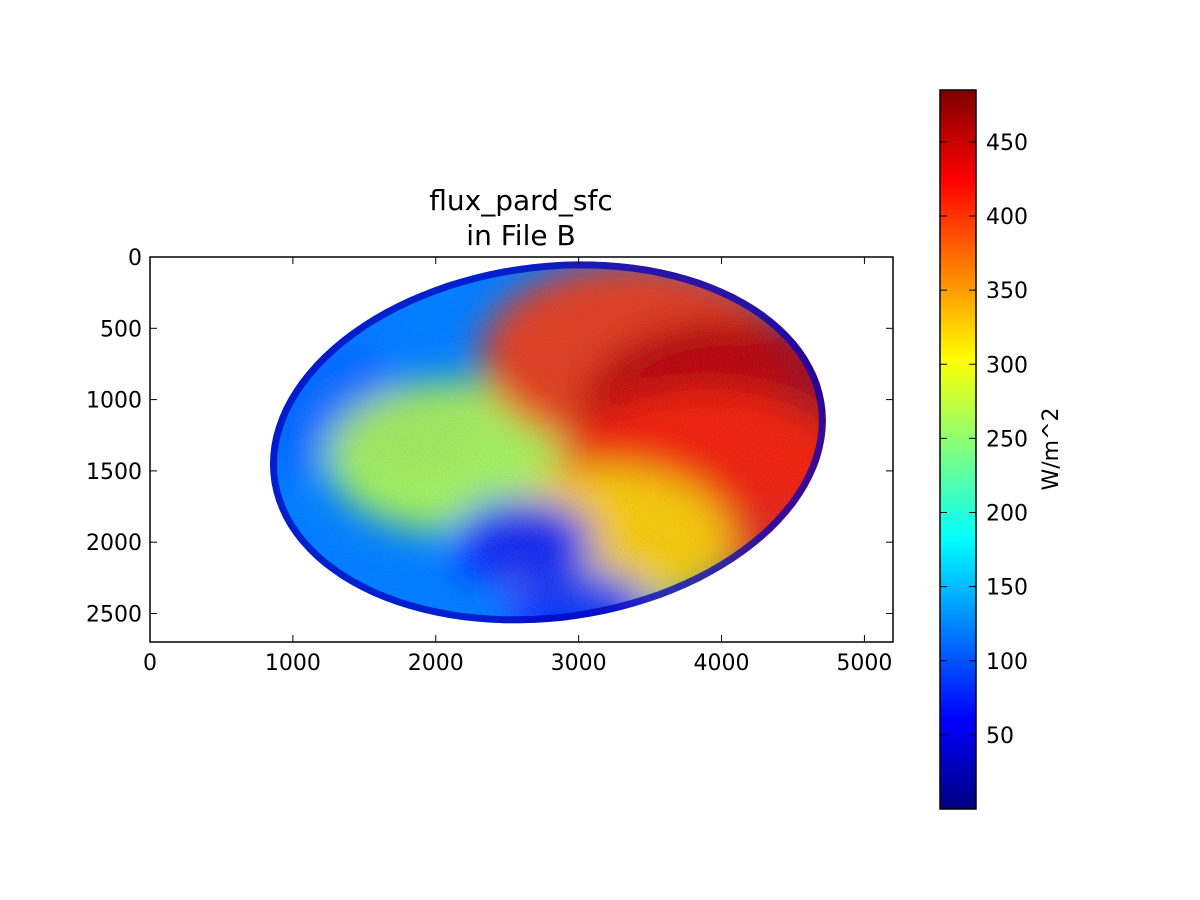 Image resolution: width=1200 pixels, height=900 pixels. I want to click on colorbar-tick-label: 400, so click(1007, 217).